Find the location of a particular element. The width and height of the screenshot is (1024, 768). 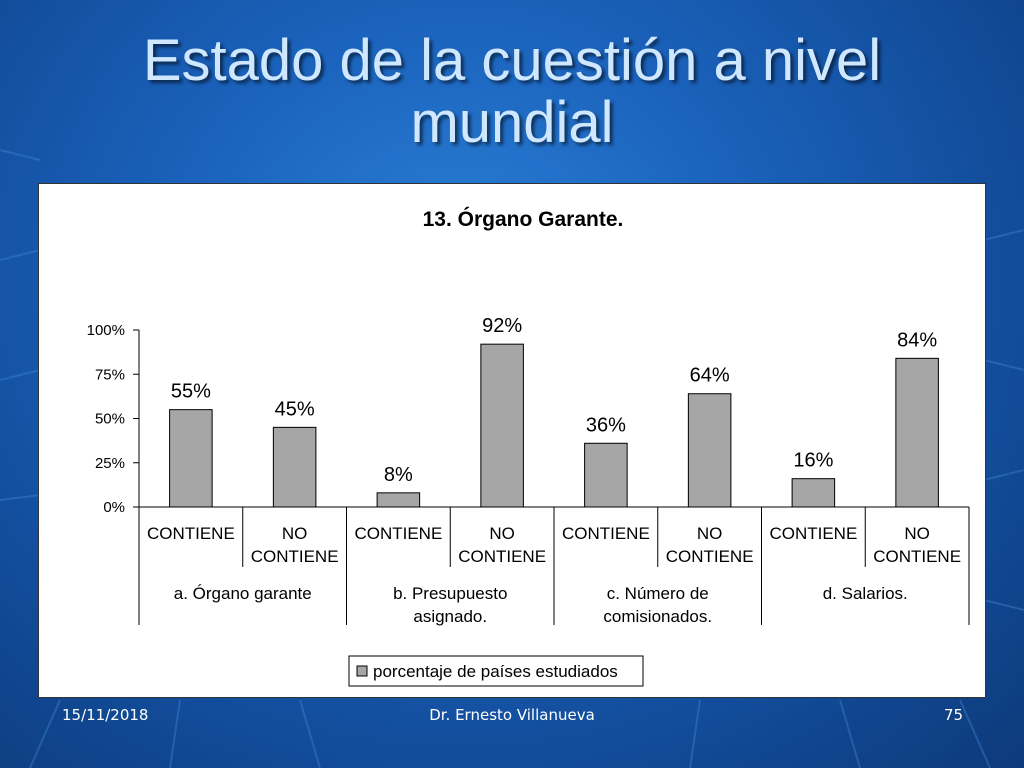

data-label: 55% is located at coordinates (191, 392).